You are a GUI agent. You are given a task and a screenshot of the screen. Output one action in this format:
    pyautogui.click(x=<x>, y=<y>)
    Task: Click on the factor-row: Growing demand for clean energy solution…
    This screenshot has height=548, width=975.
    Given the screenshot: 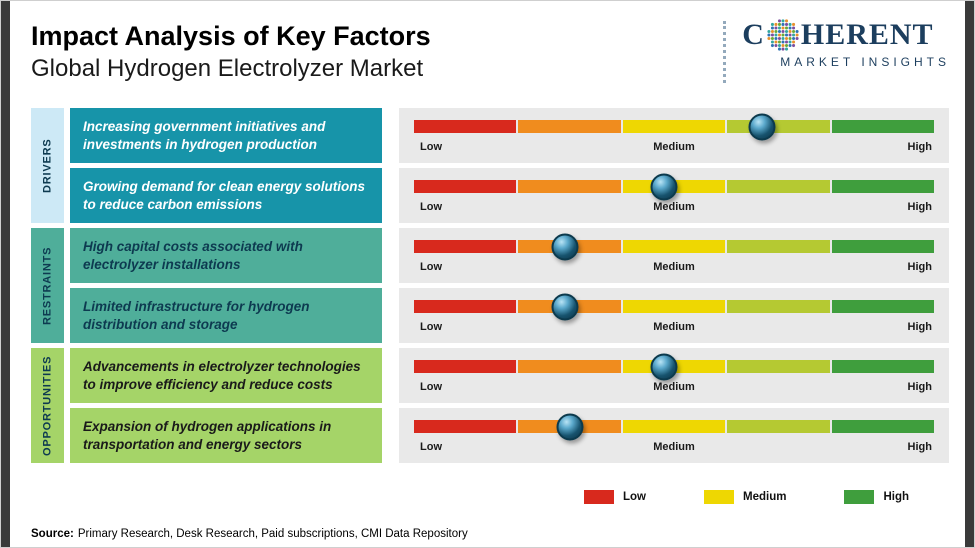 What is the action you would take?
    pyautogui.click(x=509, y=195)
    